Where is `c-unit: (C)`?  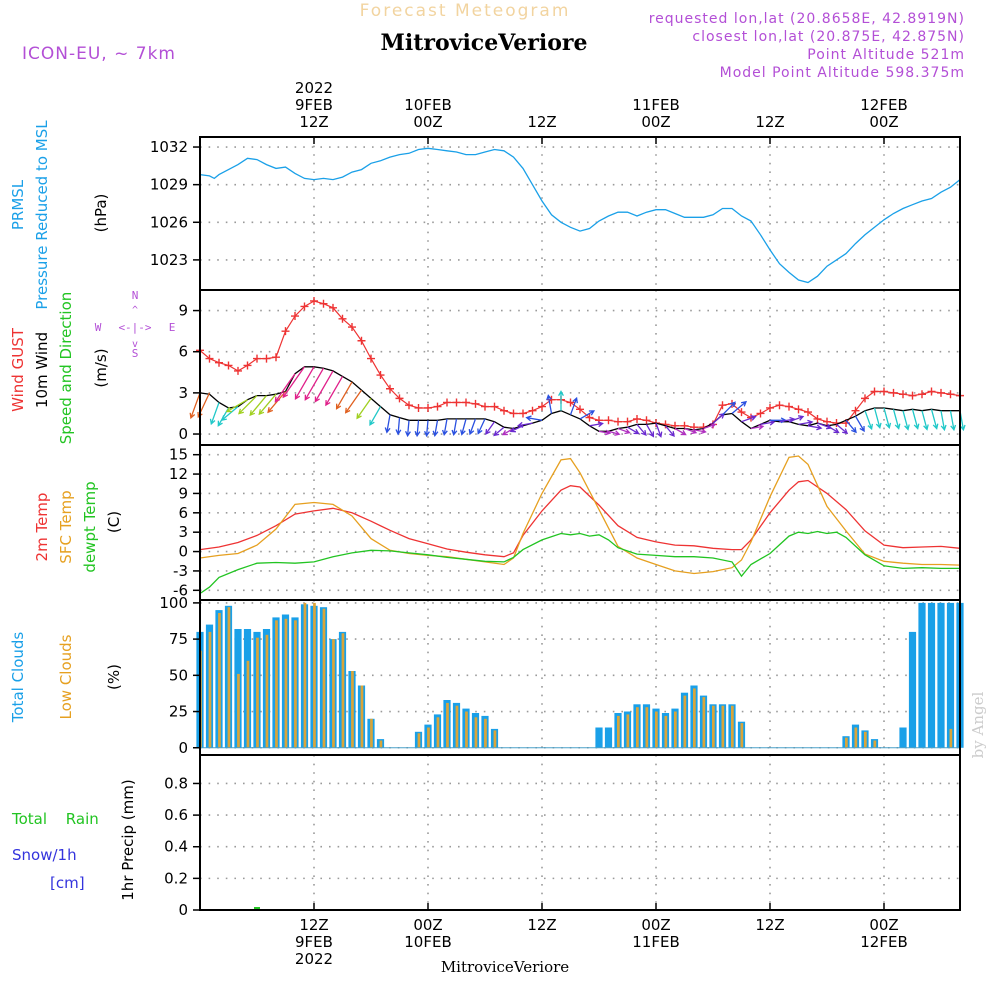 c-unit: (C) is located at coordinates (114, 522).